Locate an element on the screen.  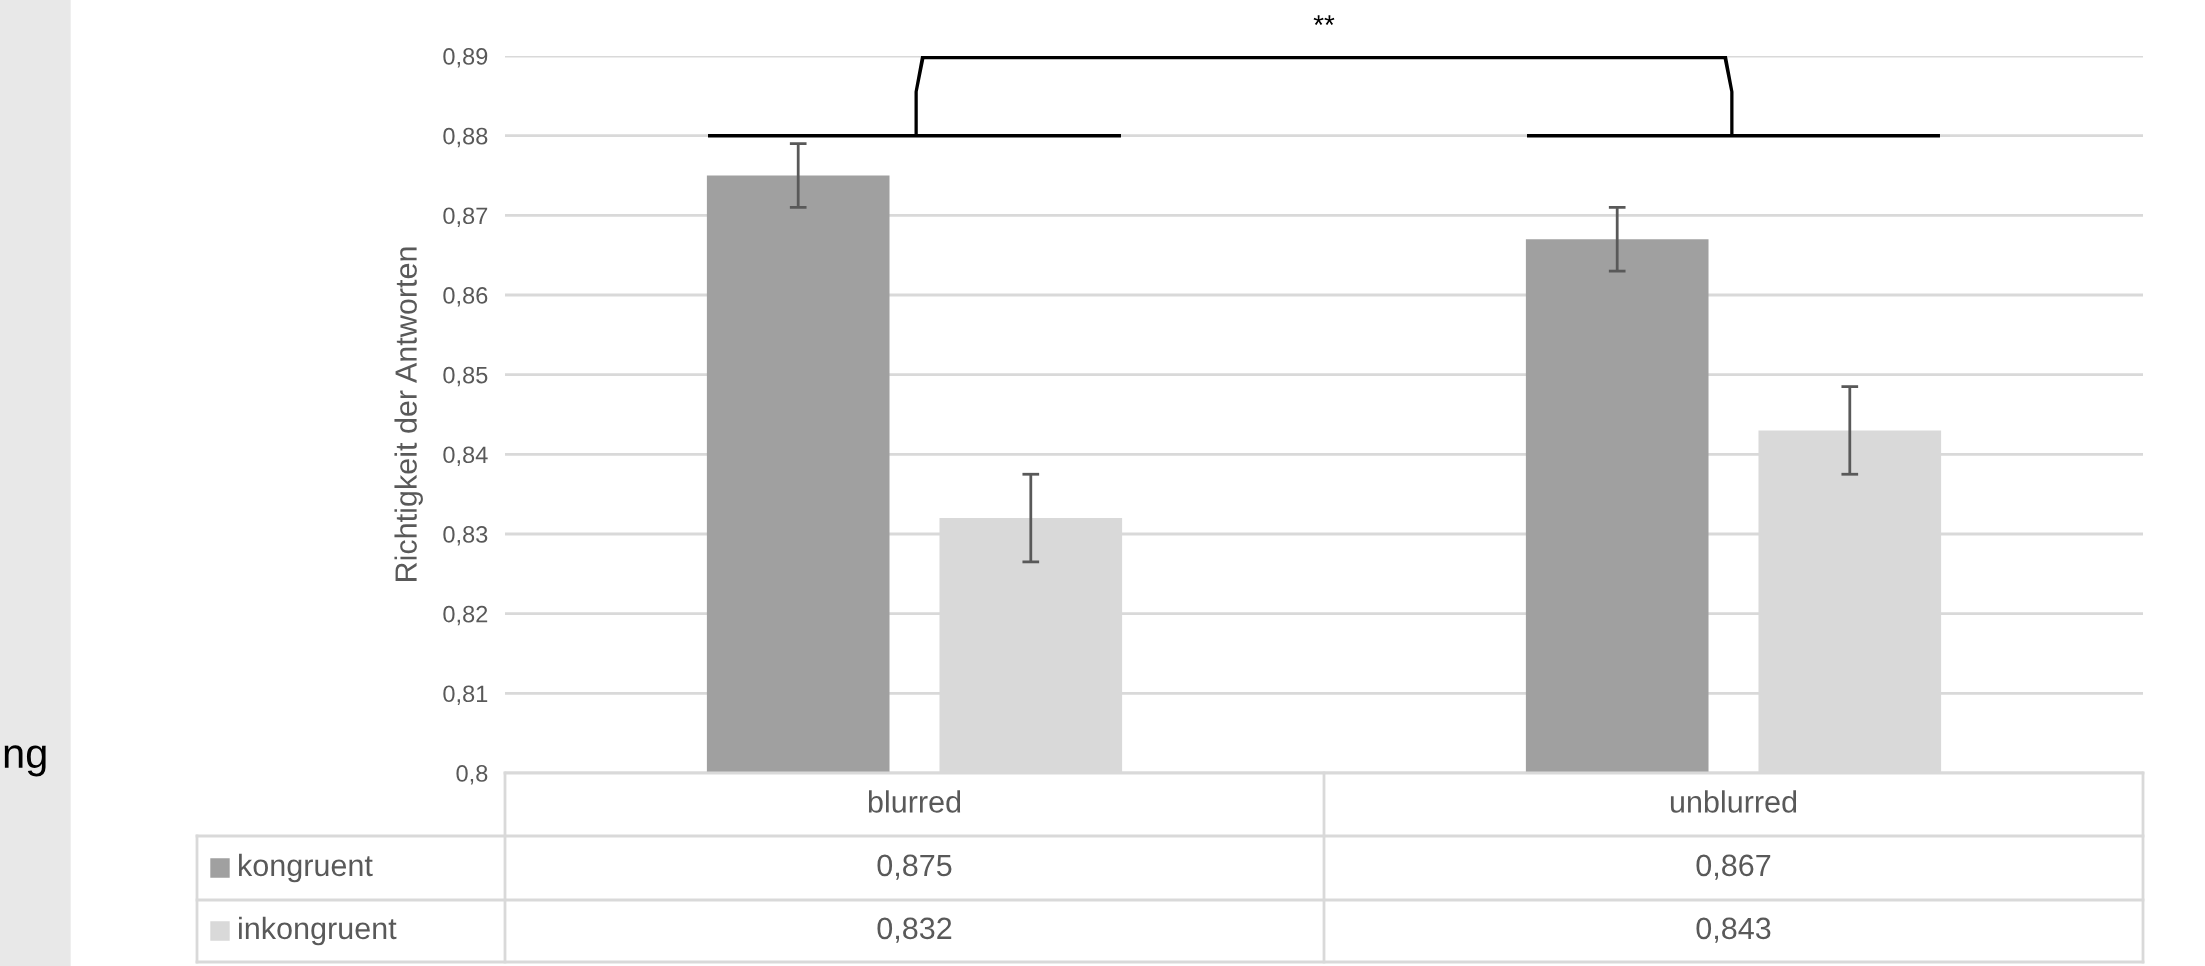
y-tick-label: 0,89 is located at coordinates (465, 58).